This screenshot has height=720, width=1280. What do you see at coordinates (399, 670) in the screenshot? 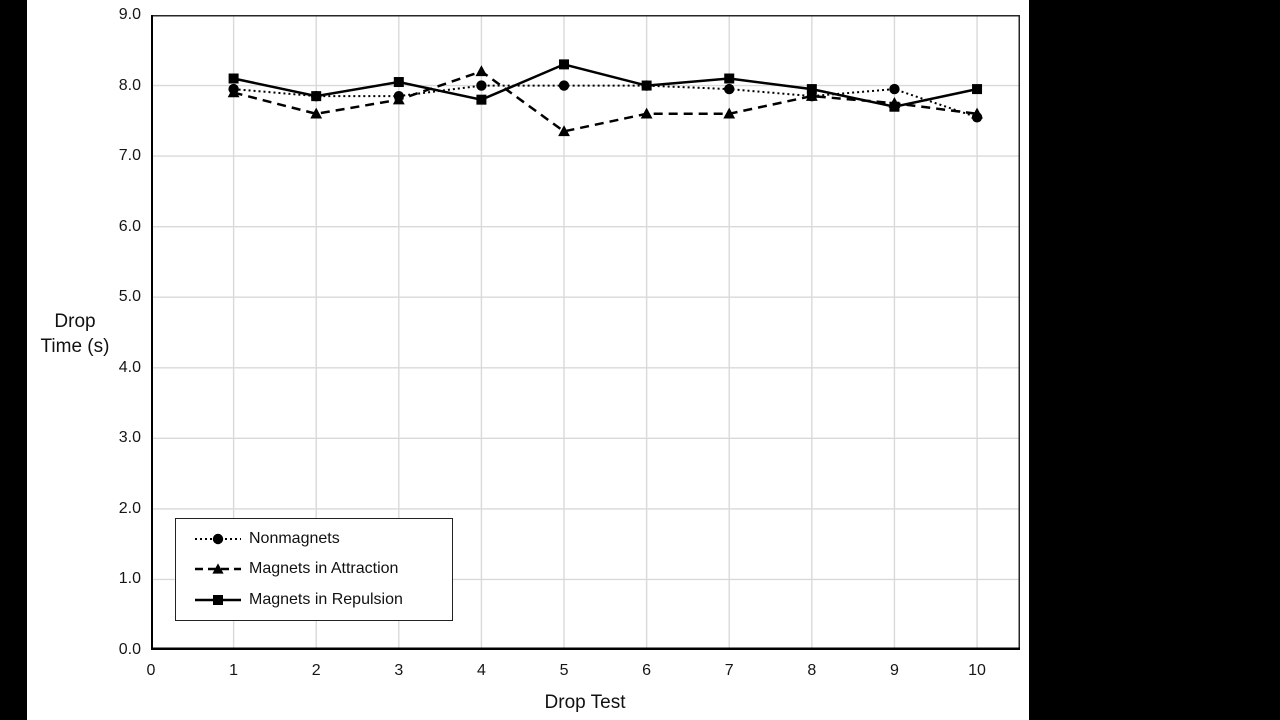
I see `x-tick-label: 3` at bounding box center [399, 670].